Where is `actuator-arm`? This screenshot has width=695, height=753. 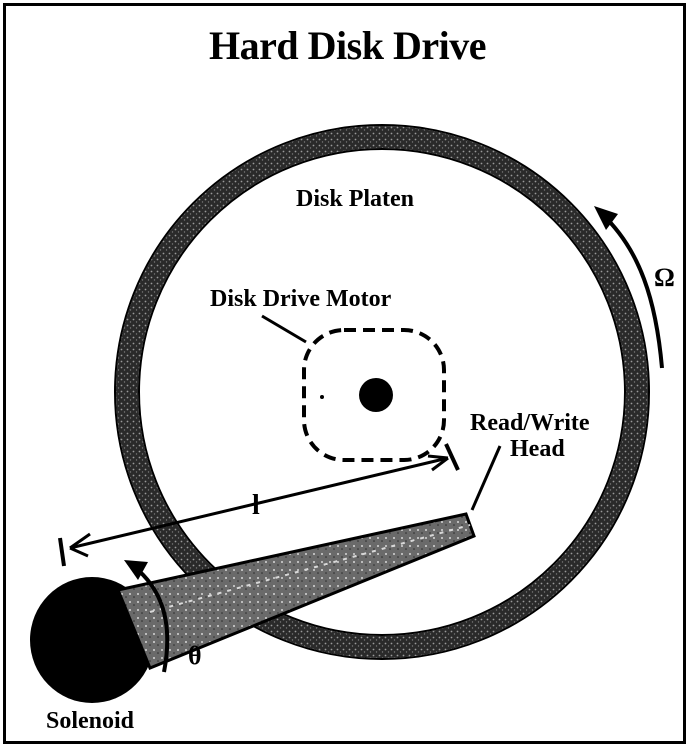
actuator-arm is located at coordinates (295, 591).